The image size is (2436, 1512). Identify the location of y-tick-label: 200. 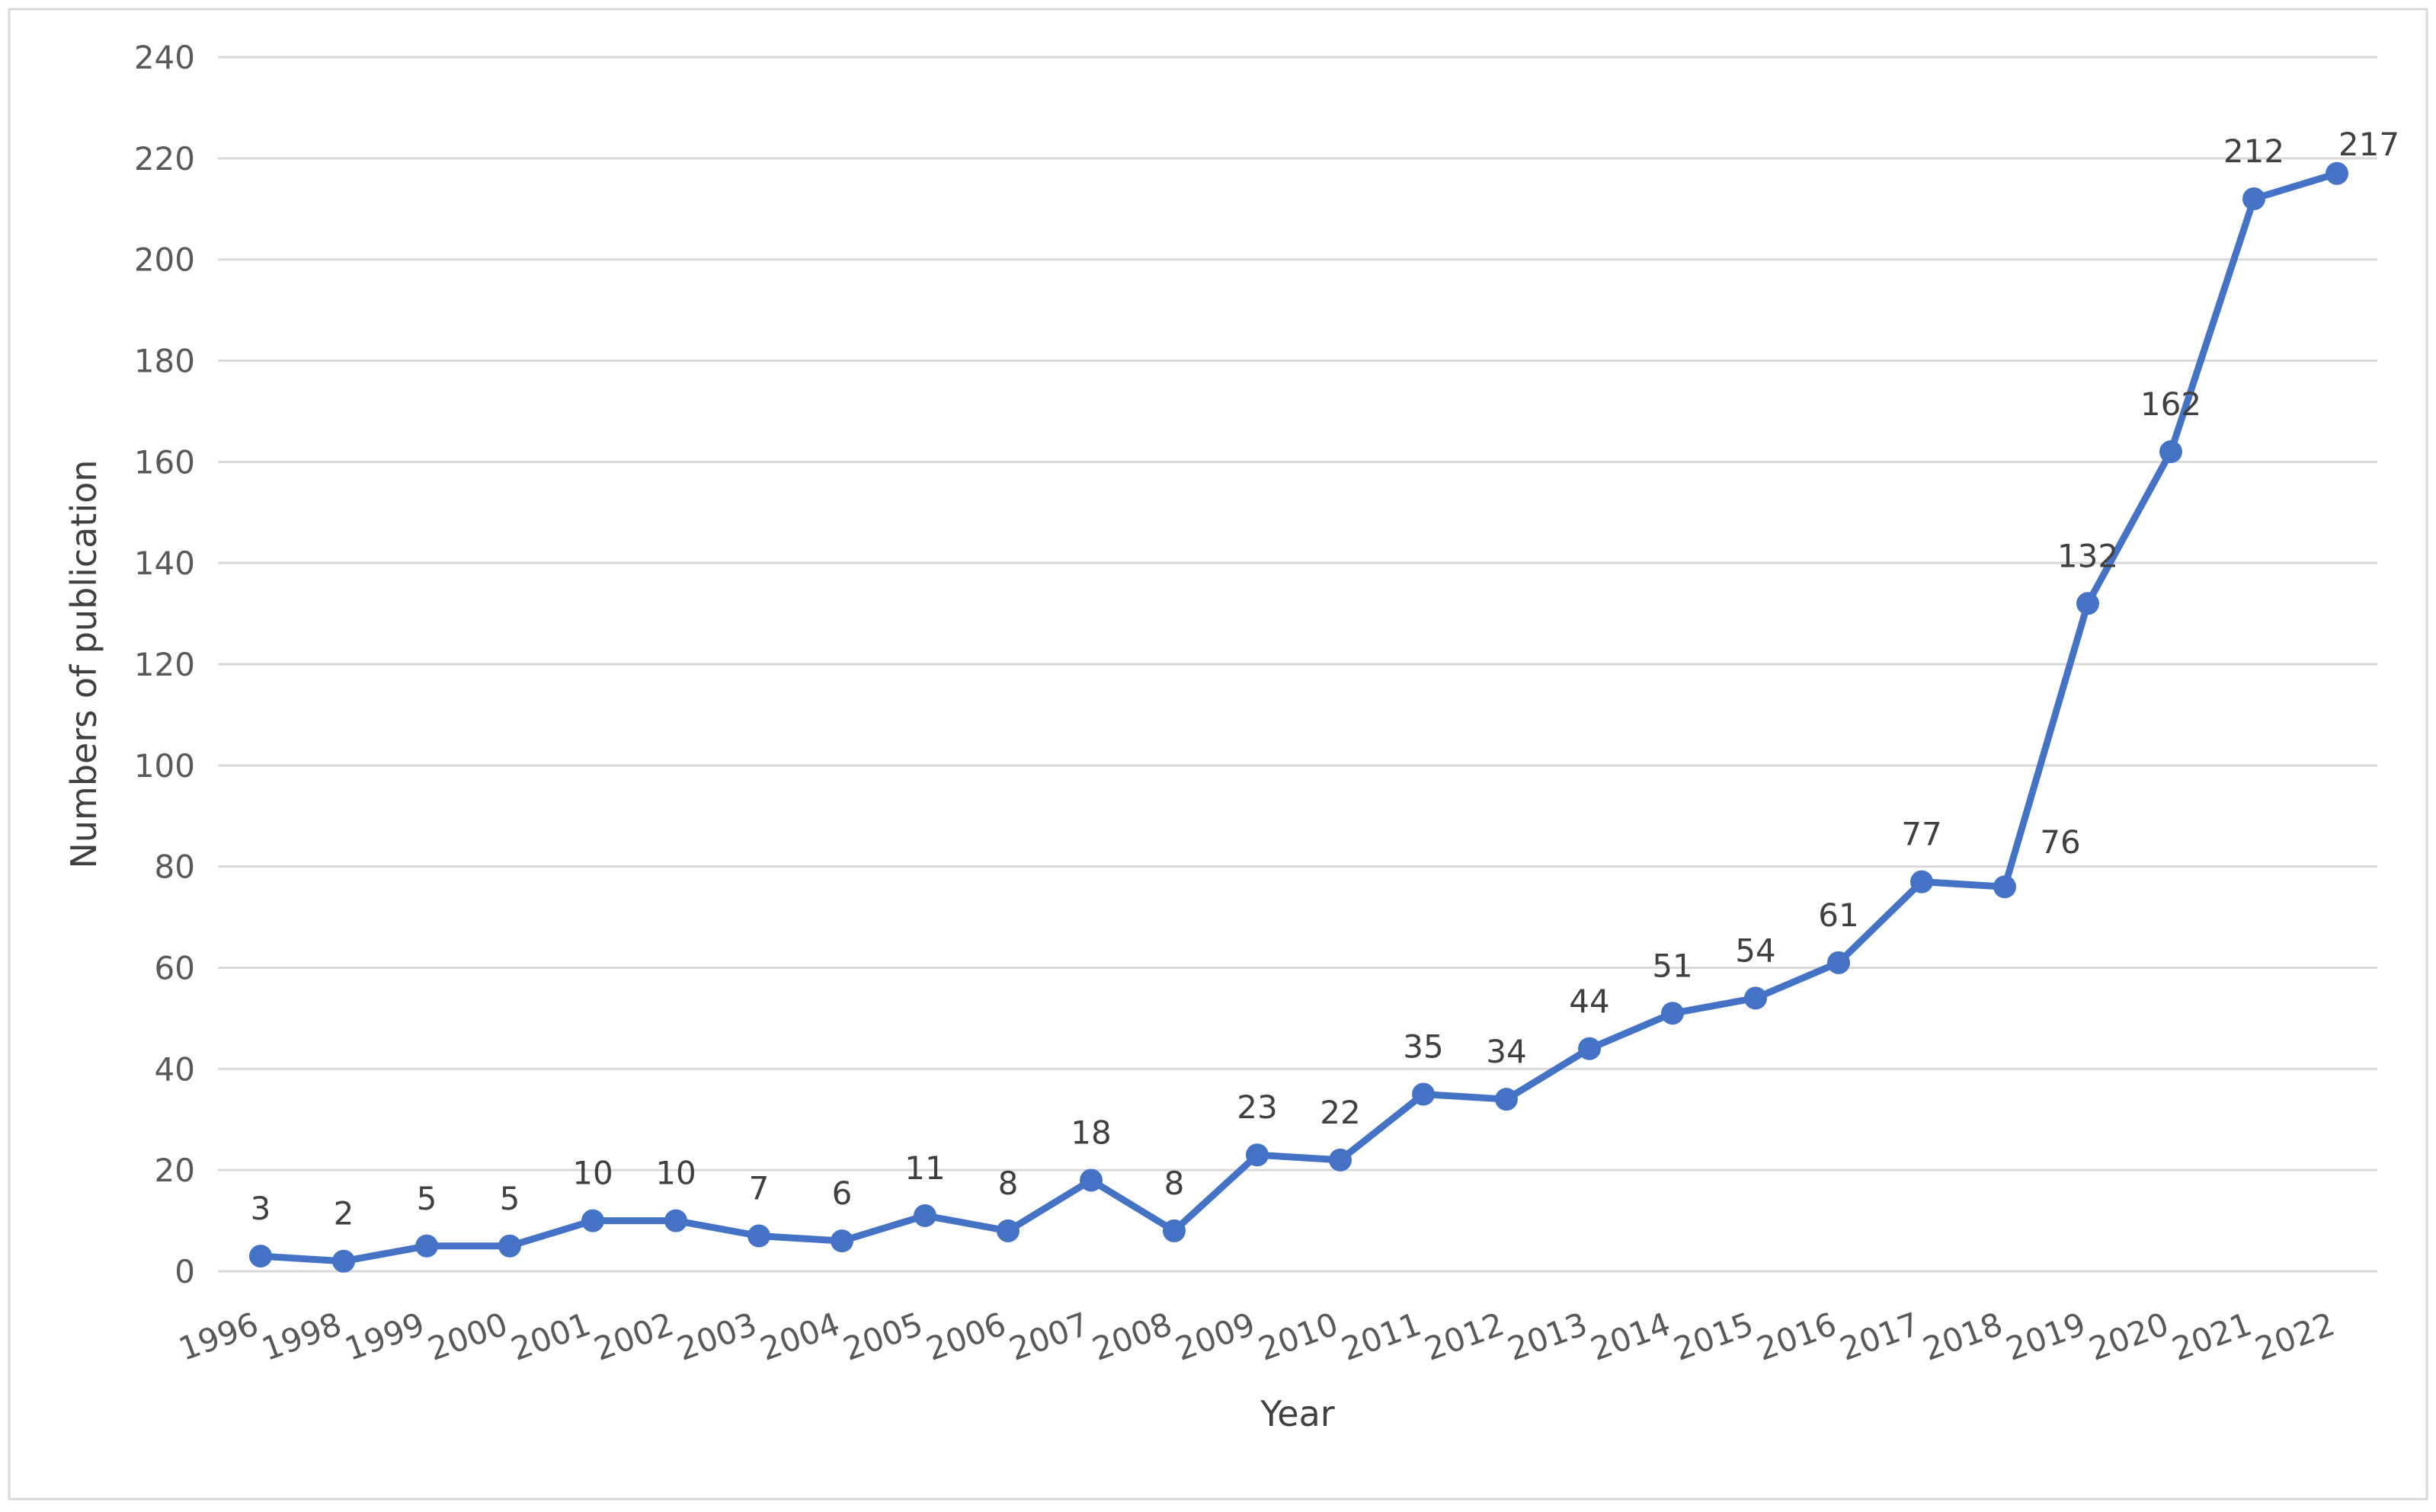
(164, 260).